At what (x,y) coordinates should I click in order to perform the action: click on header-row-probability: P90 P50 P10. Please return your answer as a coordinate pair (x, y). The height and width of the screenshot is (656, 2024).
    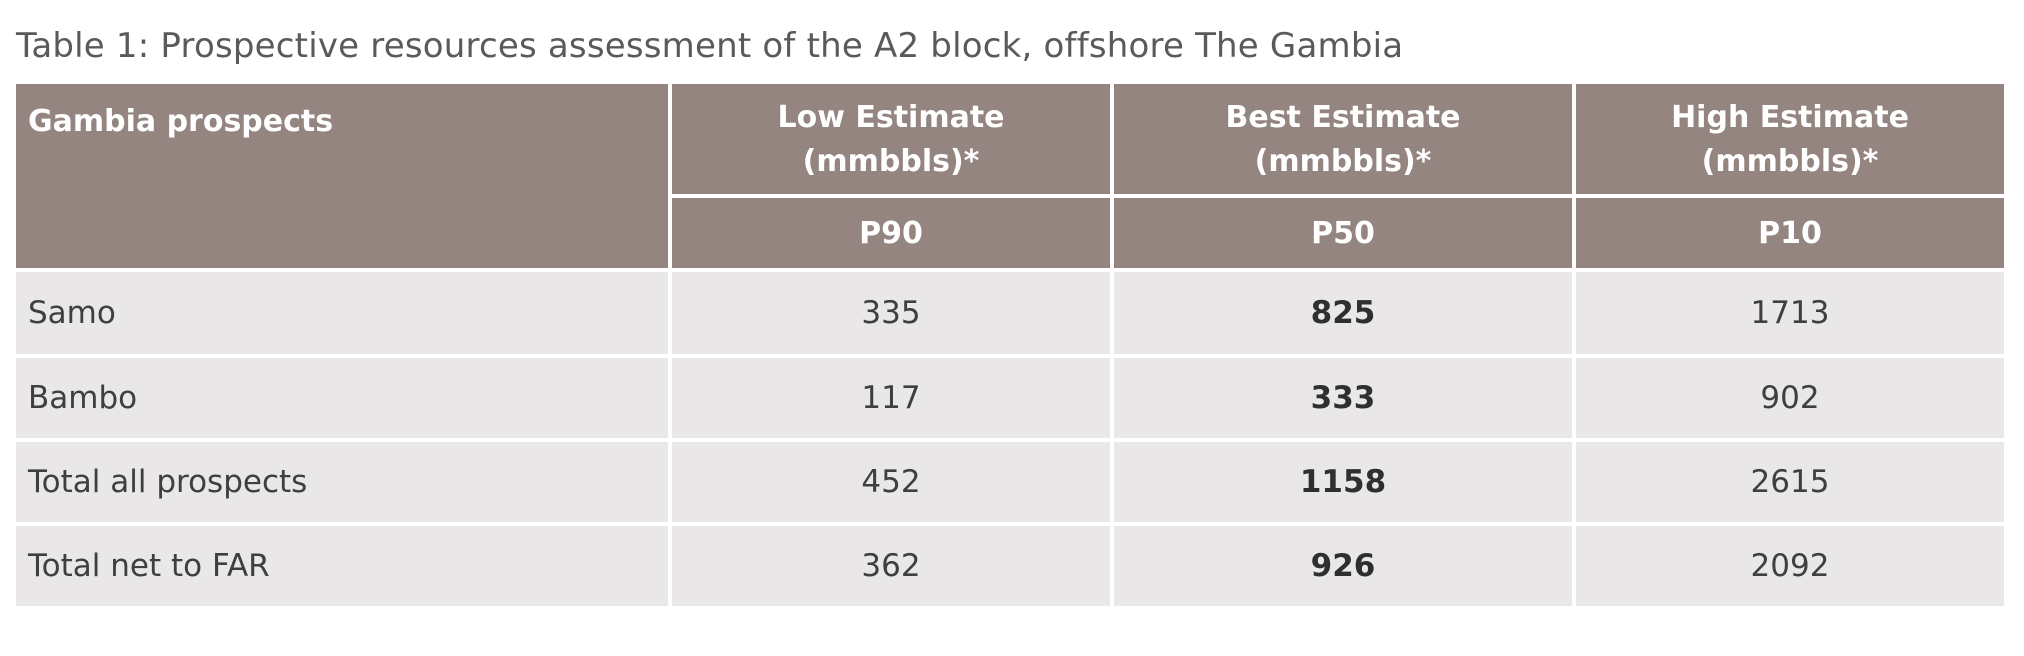
    Looking at the image, I should click on (1010, 234).